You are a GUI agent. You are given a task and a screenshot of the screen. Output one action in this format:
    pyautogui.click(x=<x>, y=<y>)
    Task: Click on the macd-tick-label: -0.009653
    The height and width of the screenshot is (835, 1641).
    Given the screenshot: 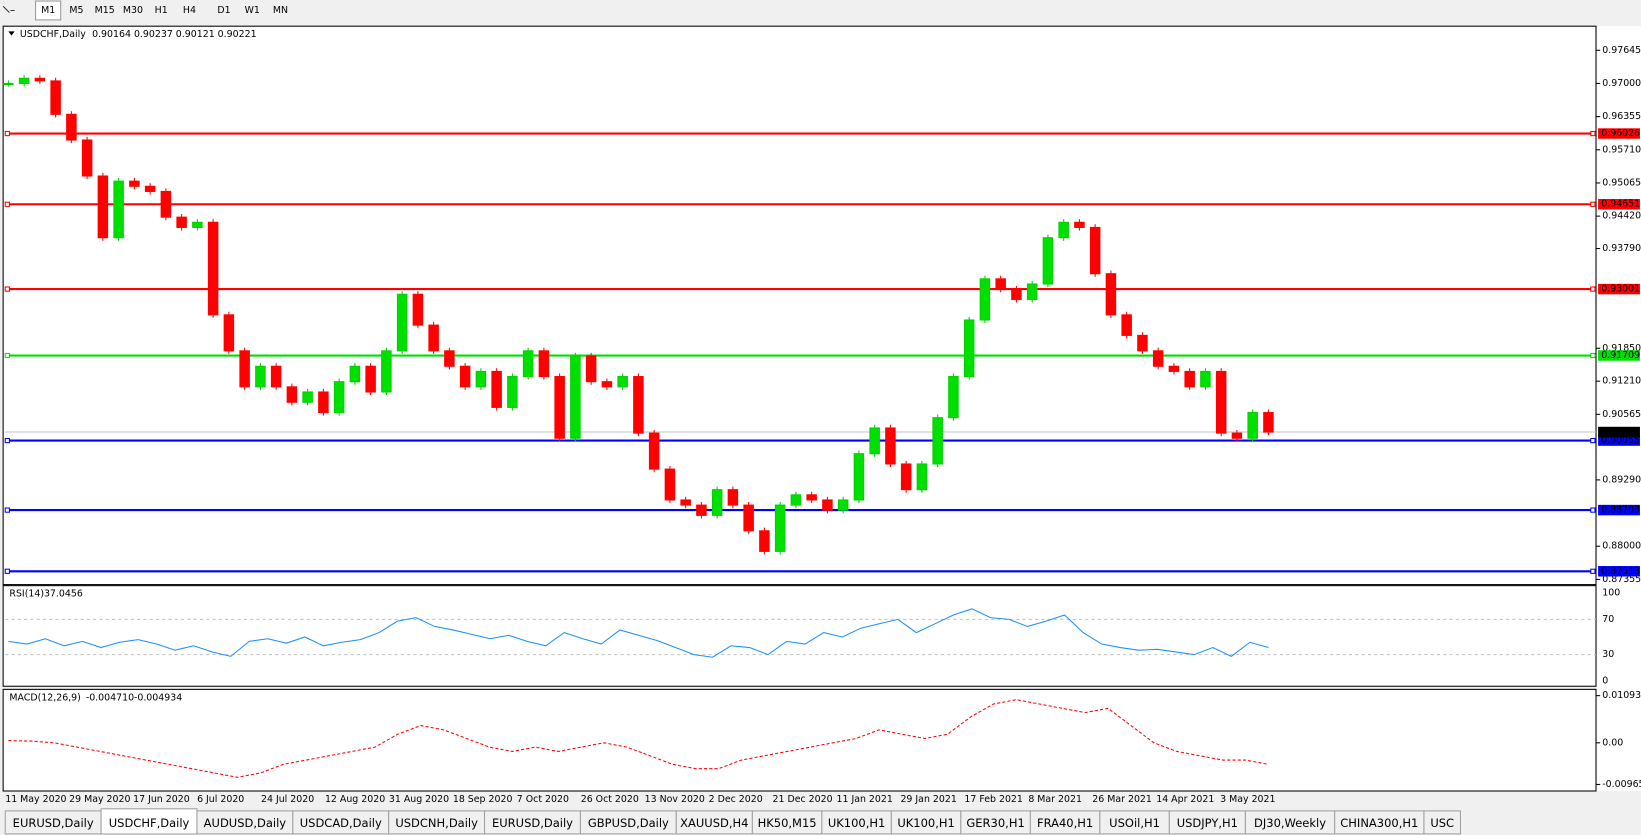 What is the action you would take?
    pyautogui.click(x=1621, y=784)
    